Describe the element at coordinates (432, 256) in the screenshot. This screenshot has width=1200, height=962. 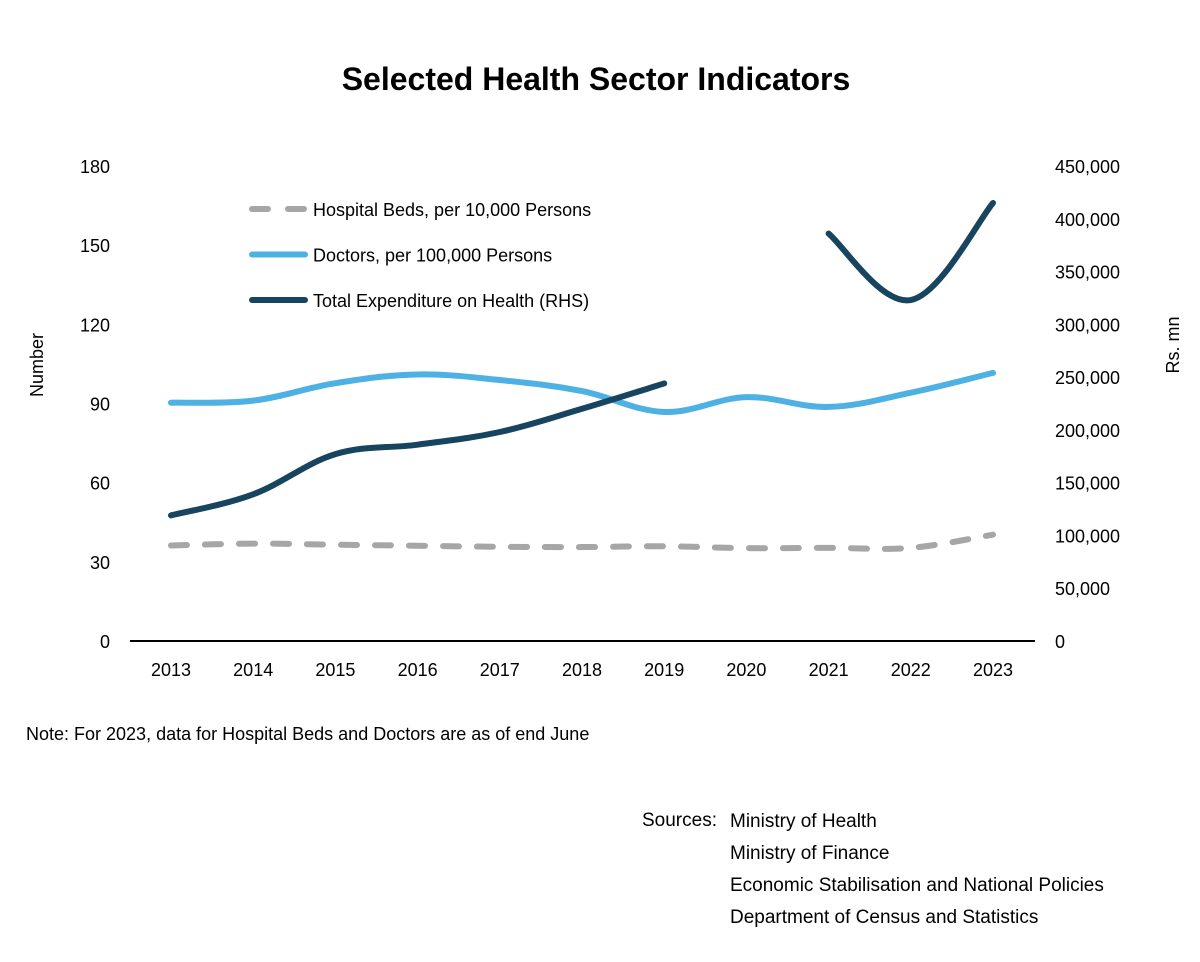
I see `legend-label: Doctors, per 100,000 Persons` at that location.